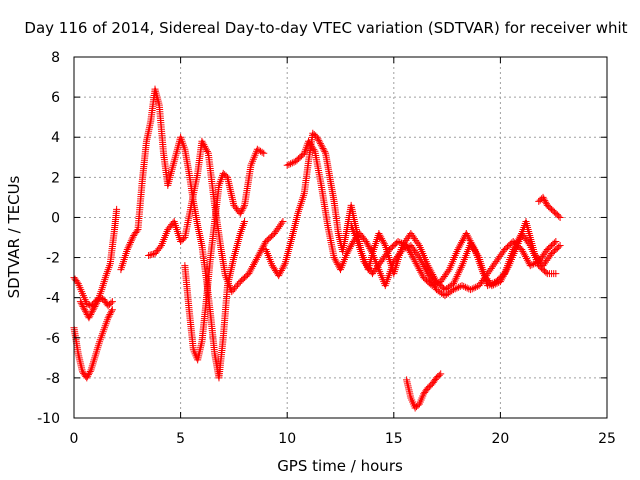  I want to click on series-track-c, so click(98, 263).